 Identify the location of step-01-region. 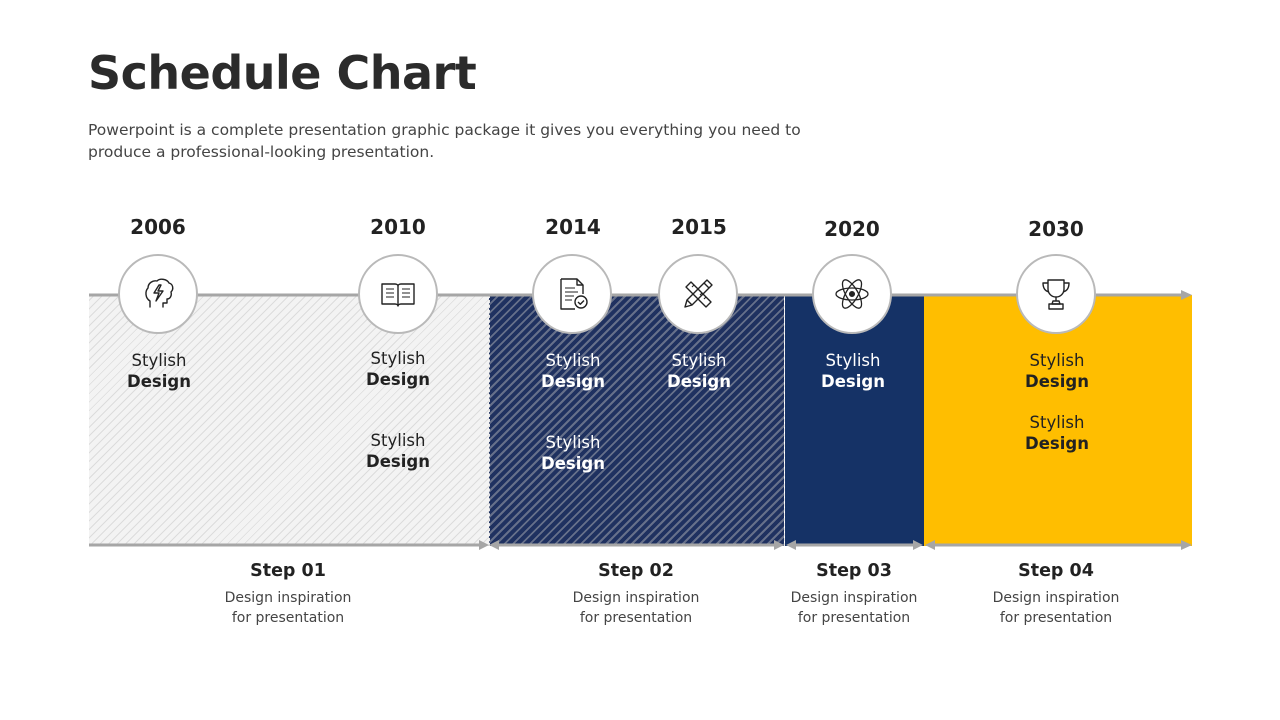
(289, 420).